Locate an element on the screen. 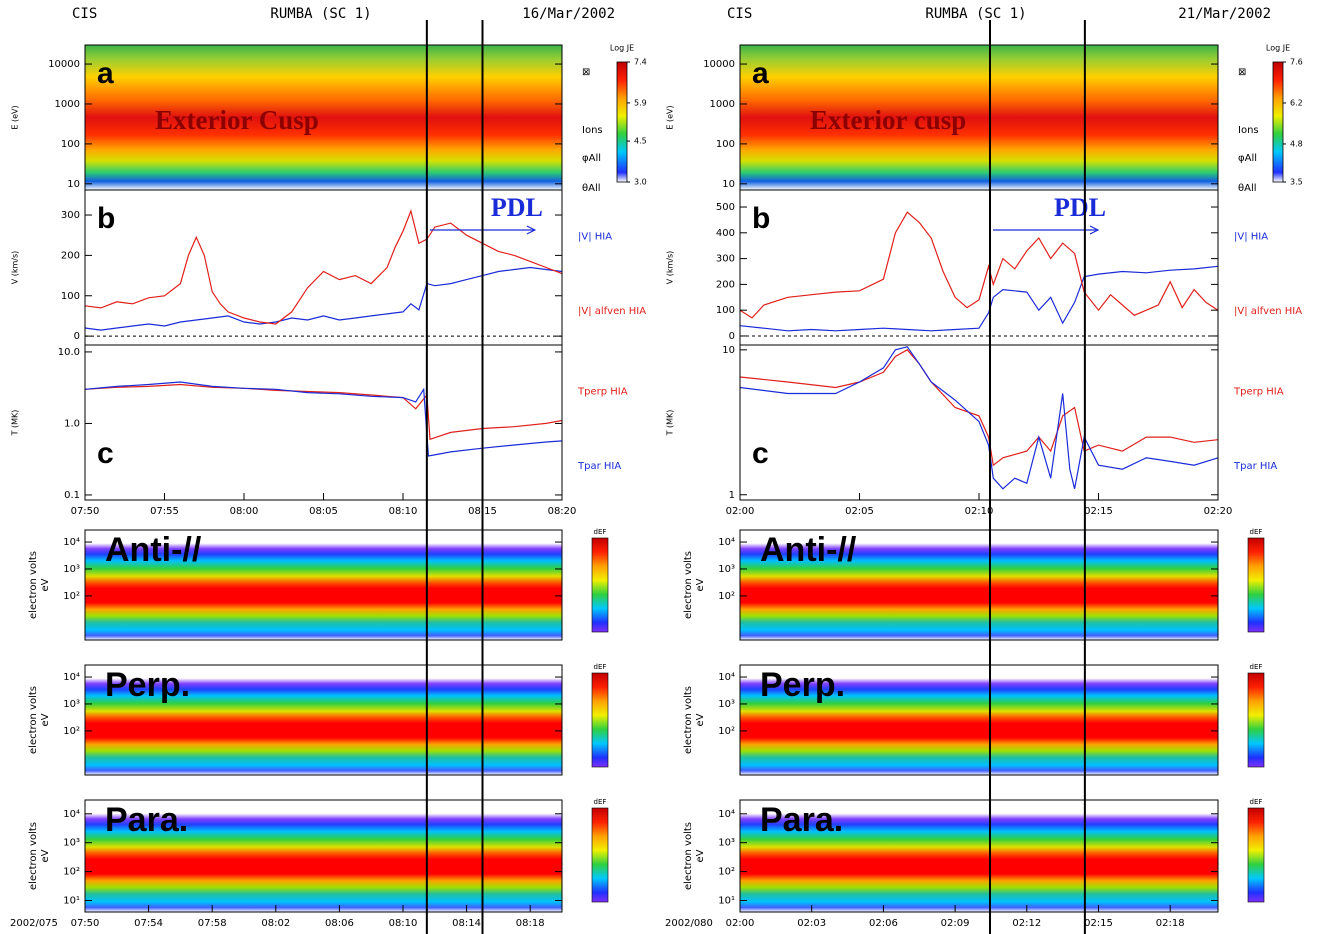 This screenshot has width=1317, height=934. x-tick-label: 08:05 is located at coordinates (323, 511).